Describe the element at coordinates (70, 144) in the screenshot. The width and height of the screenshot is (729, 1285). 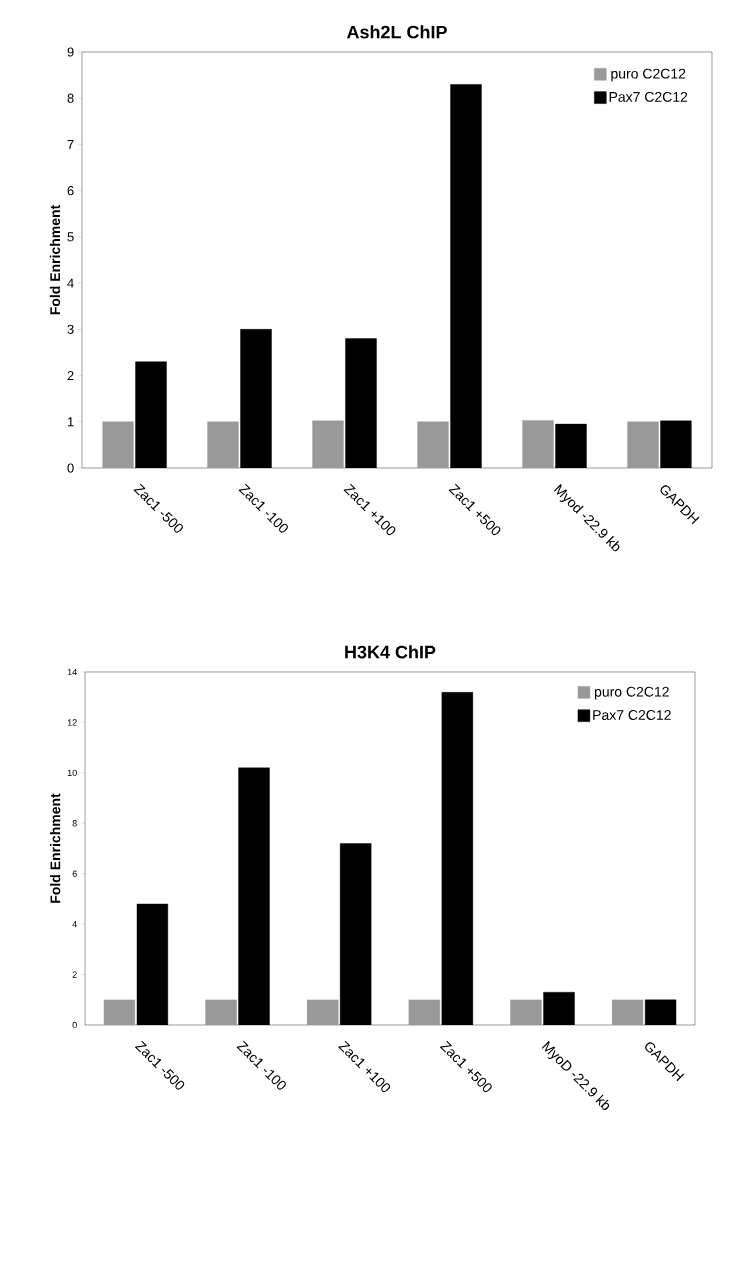
I see `y-tick-label: 7` at that location.